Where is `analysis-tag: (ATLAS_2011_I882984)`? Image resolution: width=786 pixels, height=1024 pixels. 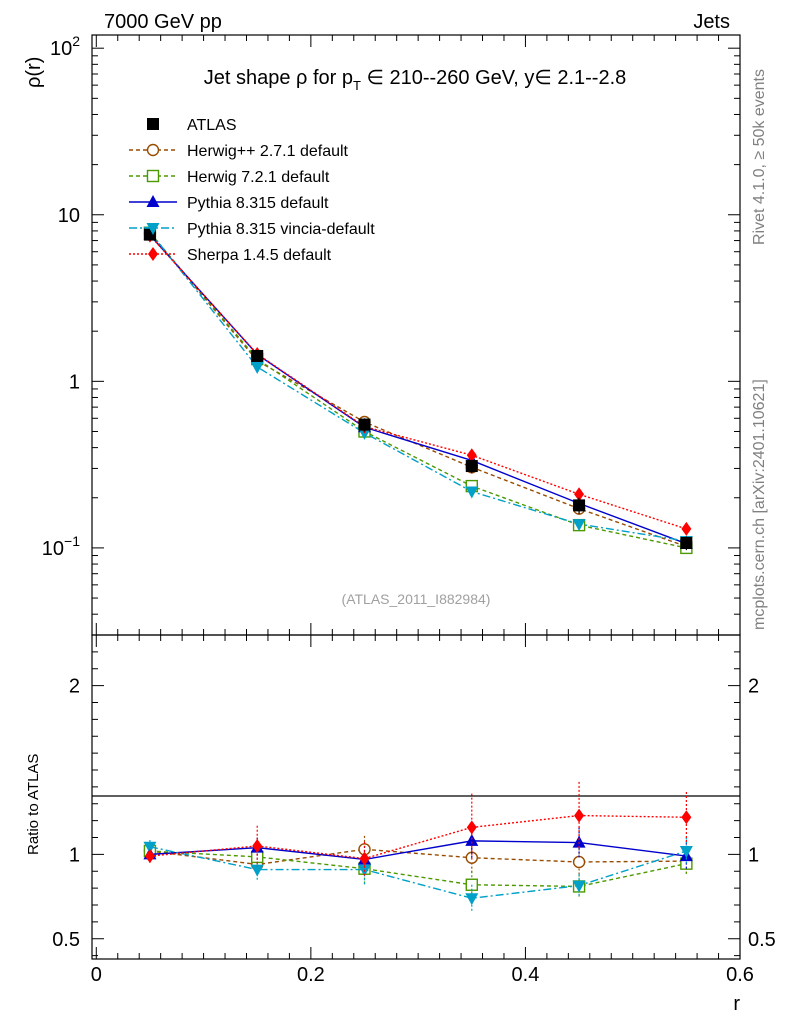
analysis-tag: (ATLAS_2011_I882984) is located at coordinates (416, 599).